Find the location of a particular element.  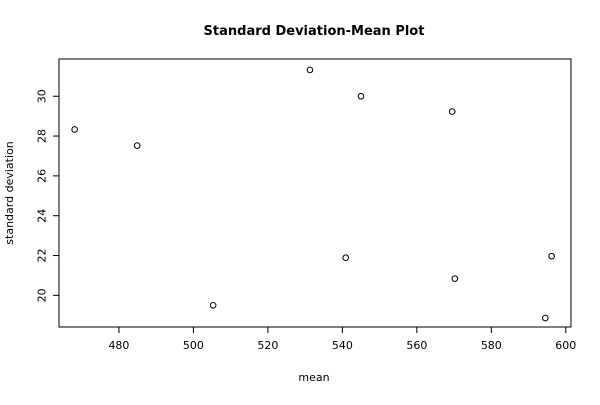

y-tick-label: 26 is located at coordinates (42, 176).